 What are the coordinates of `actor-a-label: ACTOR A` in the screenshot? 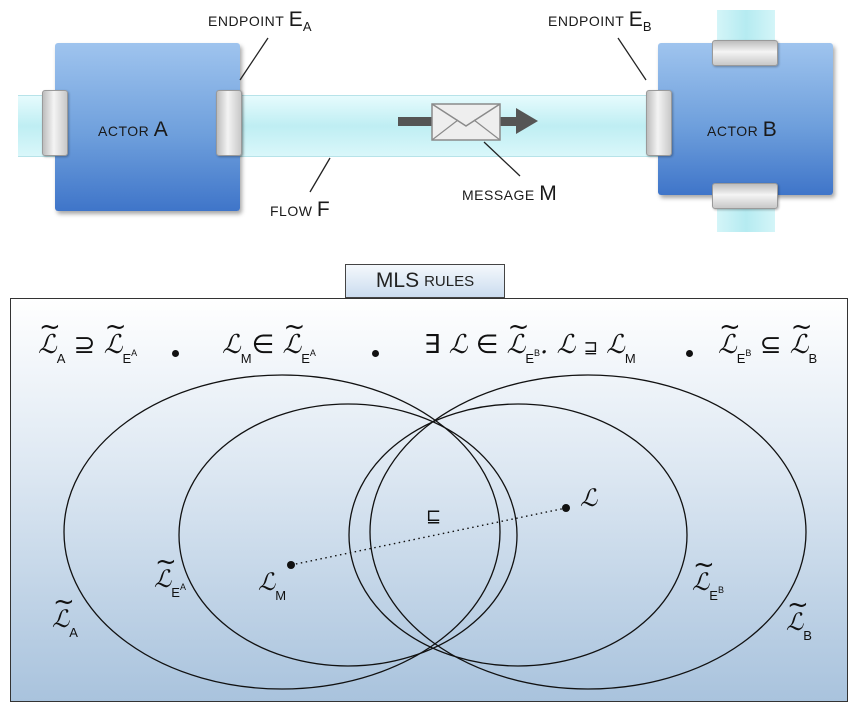 It's located at (133, 129).